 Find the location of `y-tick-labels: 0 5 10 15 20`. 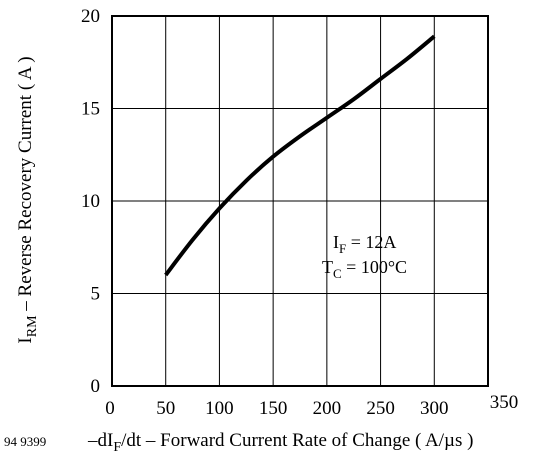

y-tick-labels: 0 5 10 15 20 is located at coordinates (90, 201).